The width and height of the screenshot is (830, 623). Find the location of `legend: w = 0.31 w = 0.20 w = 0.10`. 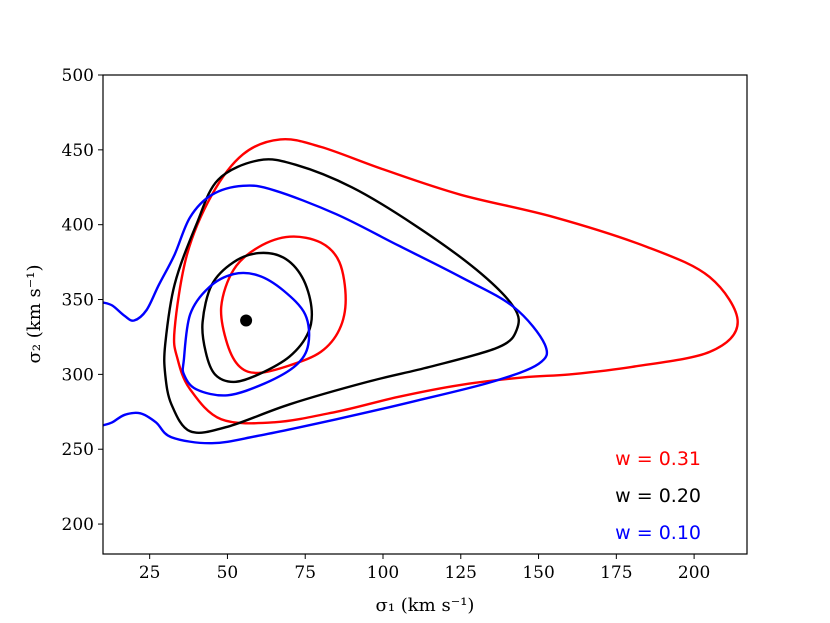

legend: w = 0.31 w = 0.20 w = 0.10 is located at coordinates (658, 496).